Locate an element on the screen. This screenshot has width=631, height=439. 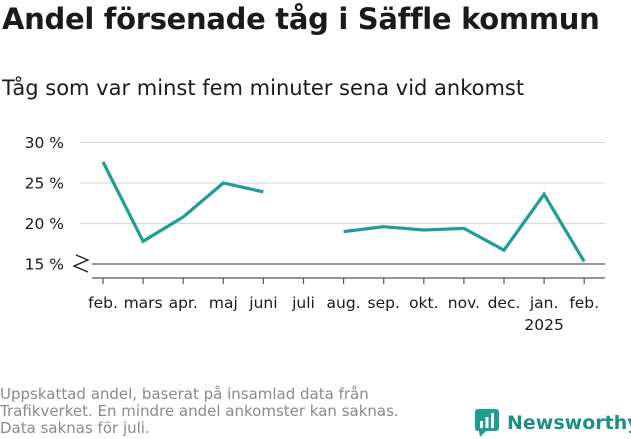
x-tick-label: juni is located at coordinates (262, 303).